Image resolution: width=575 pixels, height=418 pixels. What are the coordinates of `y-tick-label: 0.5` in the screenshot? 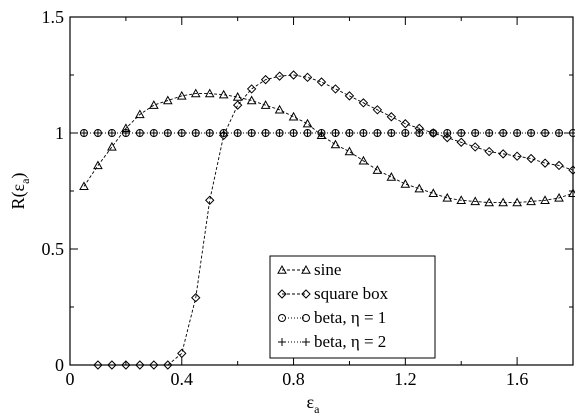 It's located at (53, 249).